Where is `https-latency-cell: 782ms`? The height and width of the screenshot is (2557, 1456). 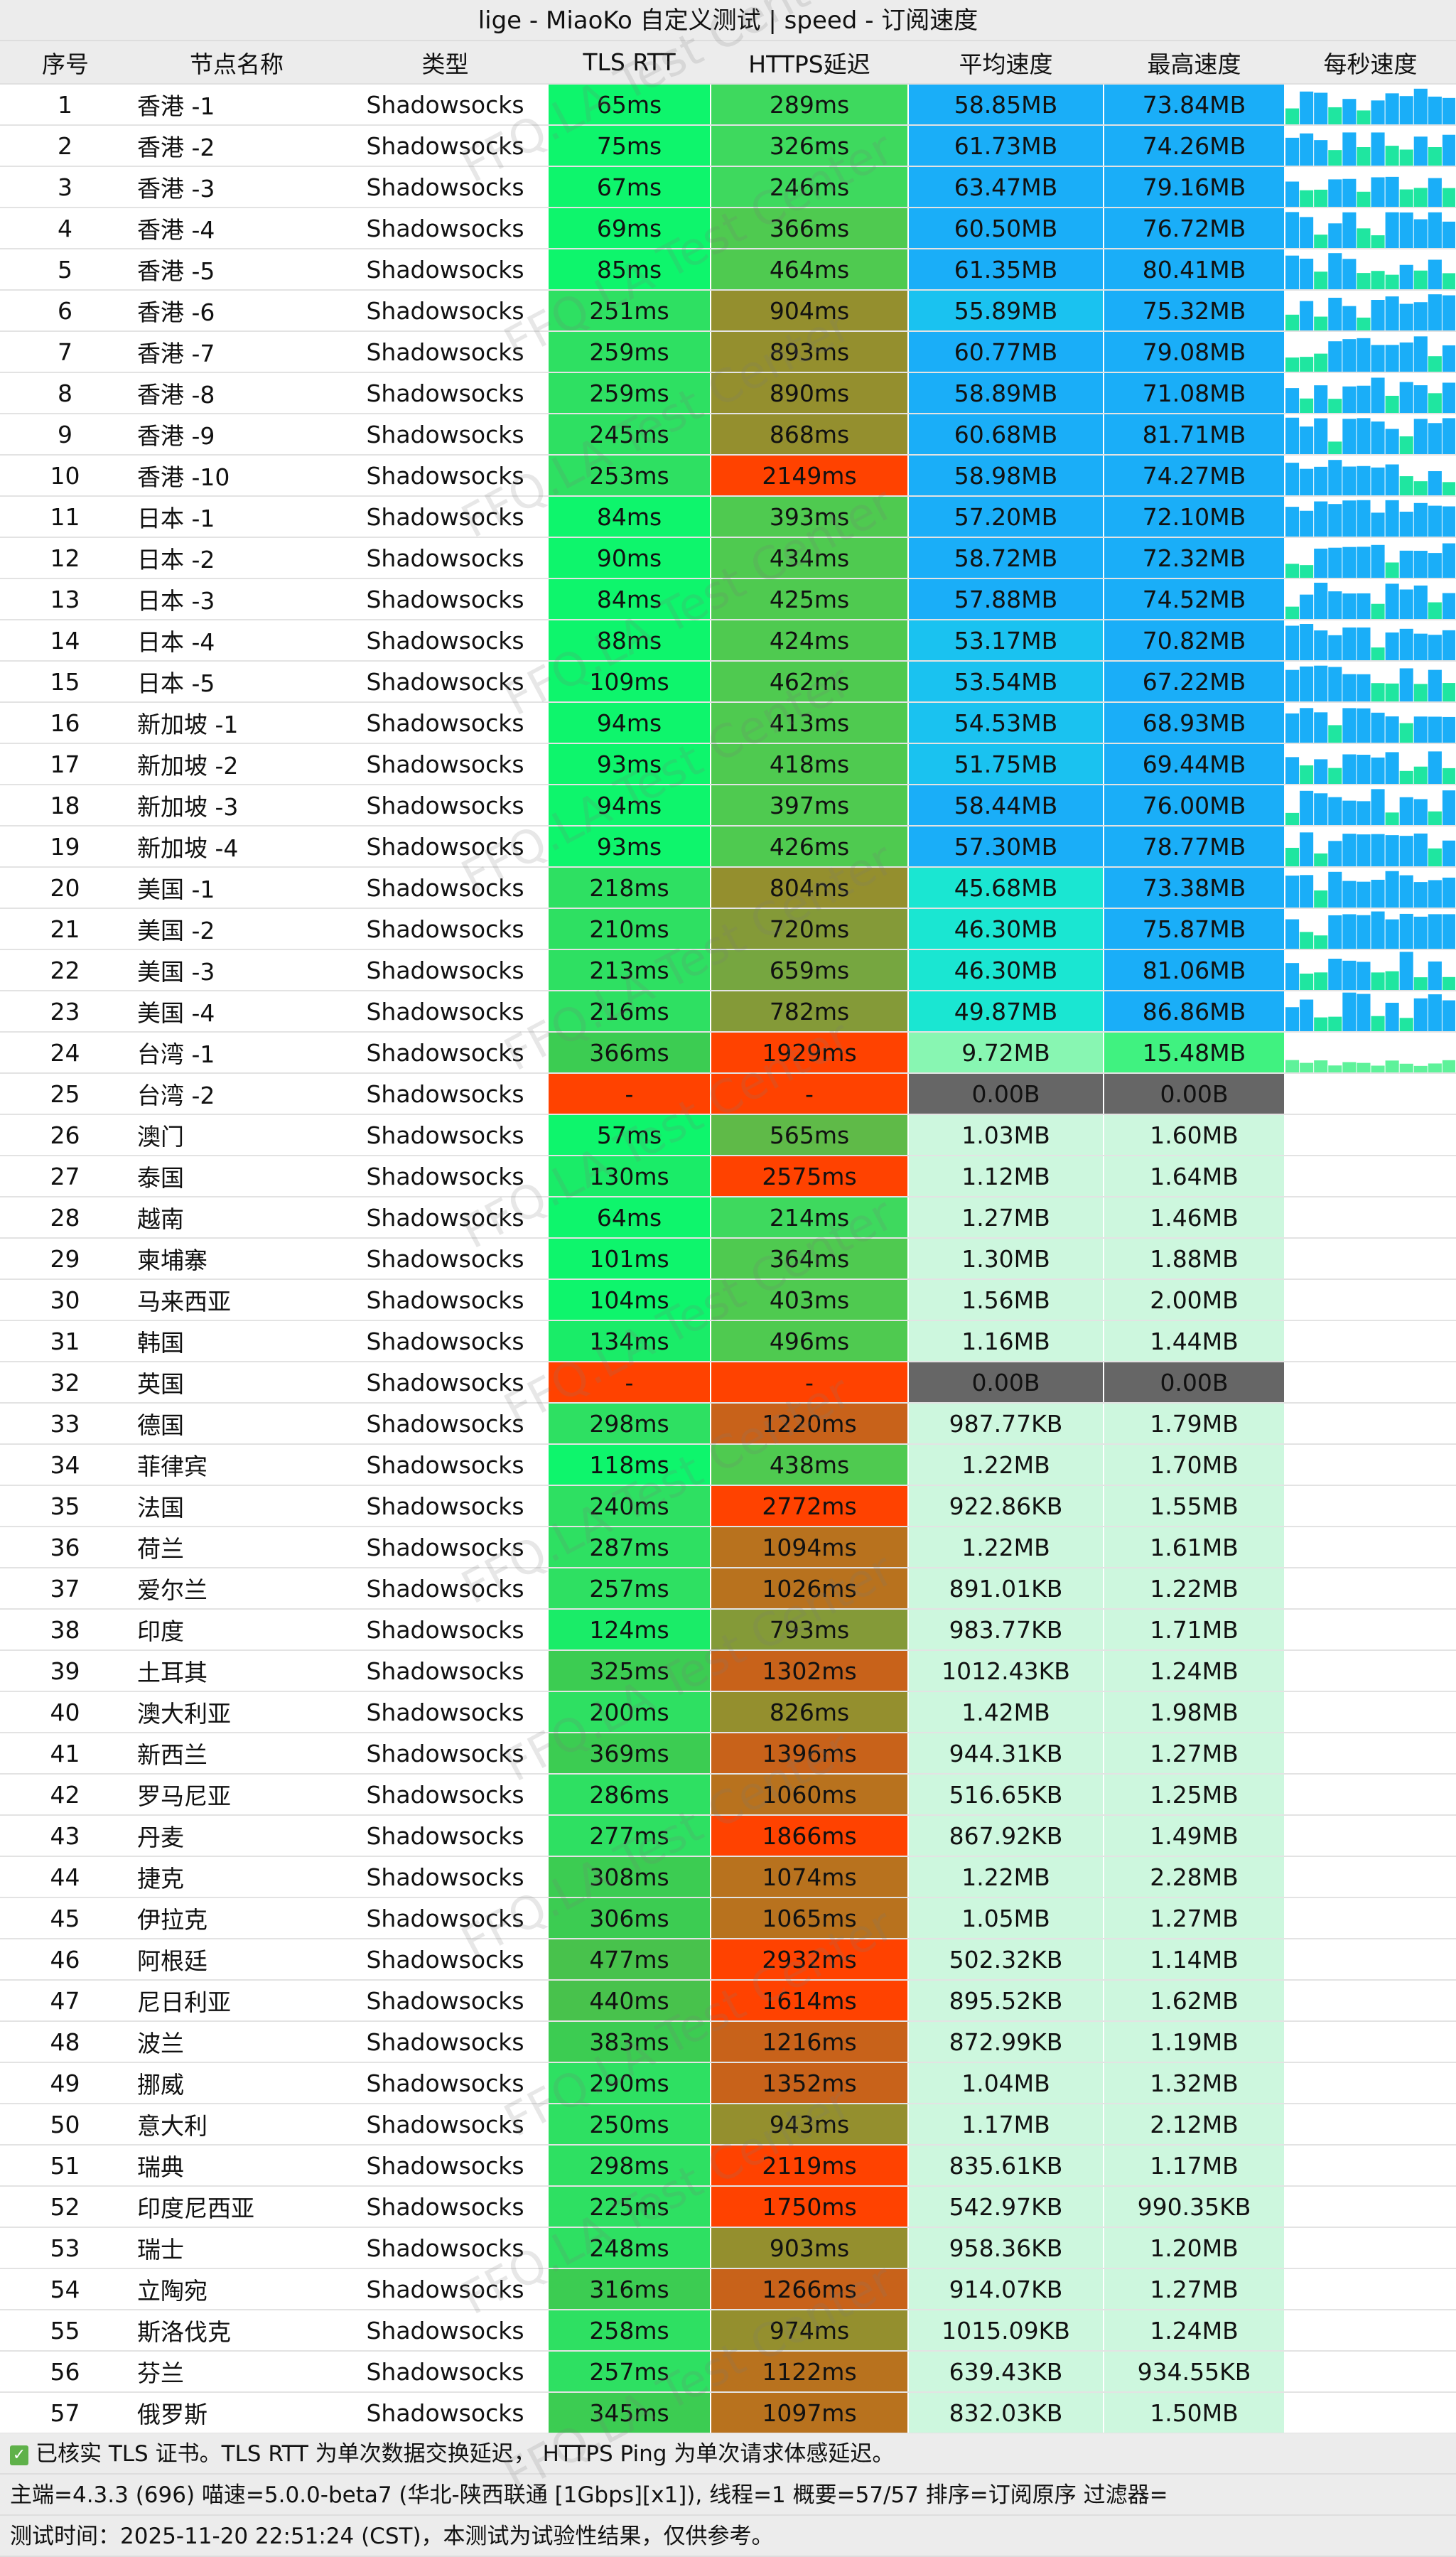
https-latency-cell: 782ms is located at coordinates (810, 1012).